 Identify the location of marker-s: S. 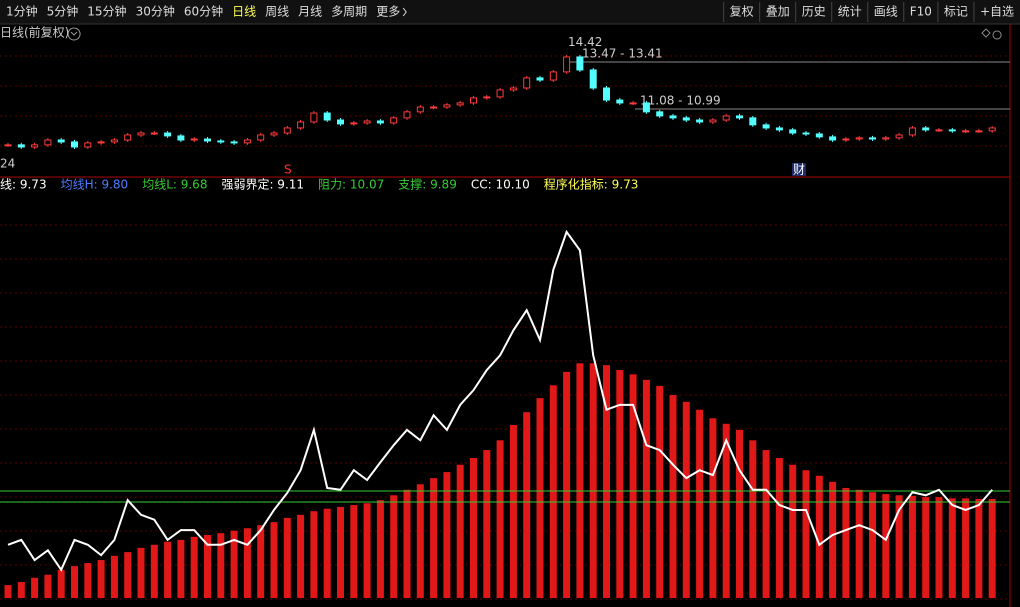
(288, 170).